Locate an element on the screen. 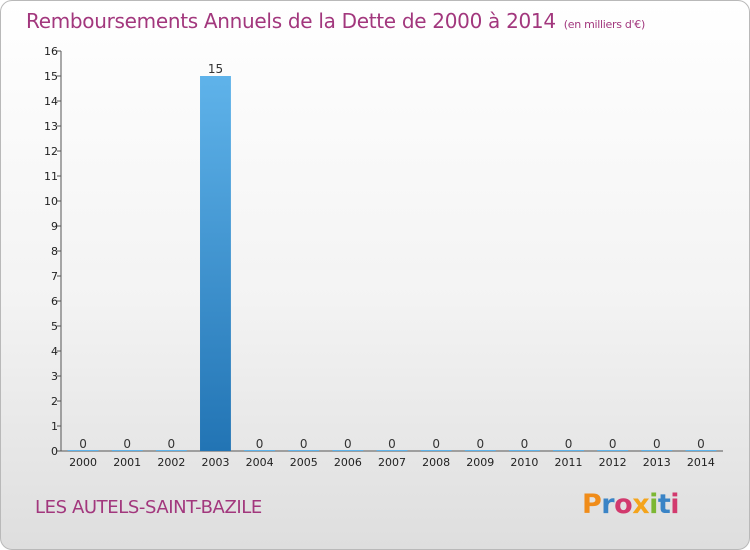 The image size is (750, 550). y-tick-label: 10 is located at coordinates (51, 201).